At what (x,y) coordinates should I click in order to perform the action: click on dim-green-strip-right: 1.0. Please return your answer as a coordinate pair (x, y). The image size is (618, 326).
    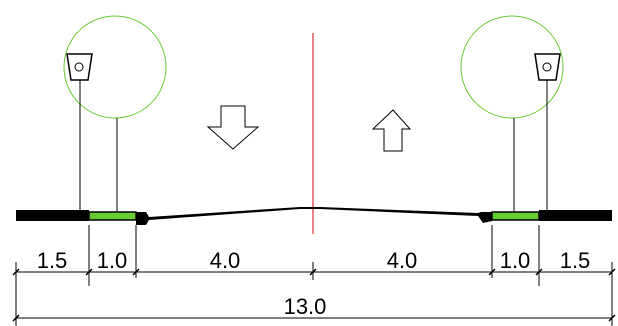
    Looking at the image, I should click on (515, 260).